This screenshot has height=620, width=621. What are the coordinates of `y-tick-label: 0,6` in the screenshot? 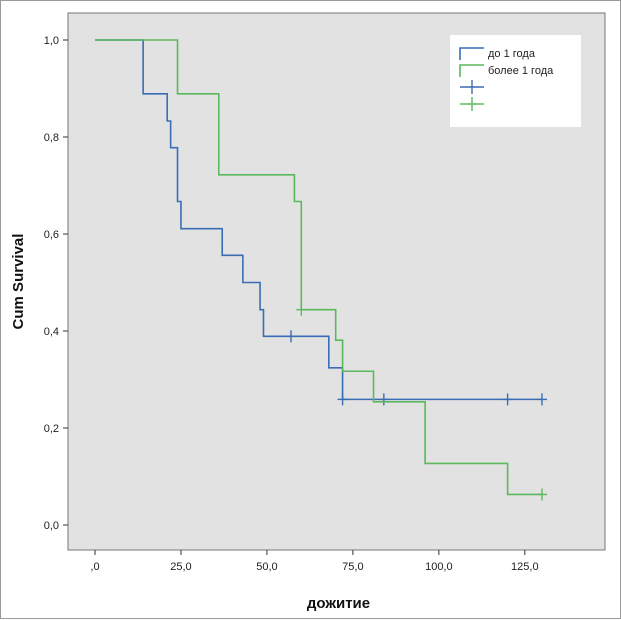 It's located at (51, 235).